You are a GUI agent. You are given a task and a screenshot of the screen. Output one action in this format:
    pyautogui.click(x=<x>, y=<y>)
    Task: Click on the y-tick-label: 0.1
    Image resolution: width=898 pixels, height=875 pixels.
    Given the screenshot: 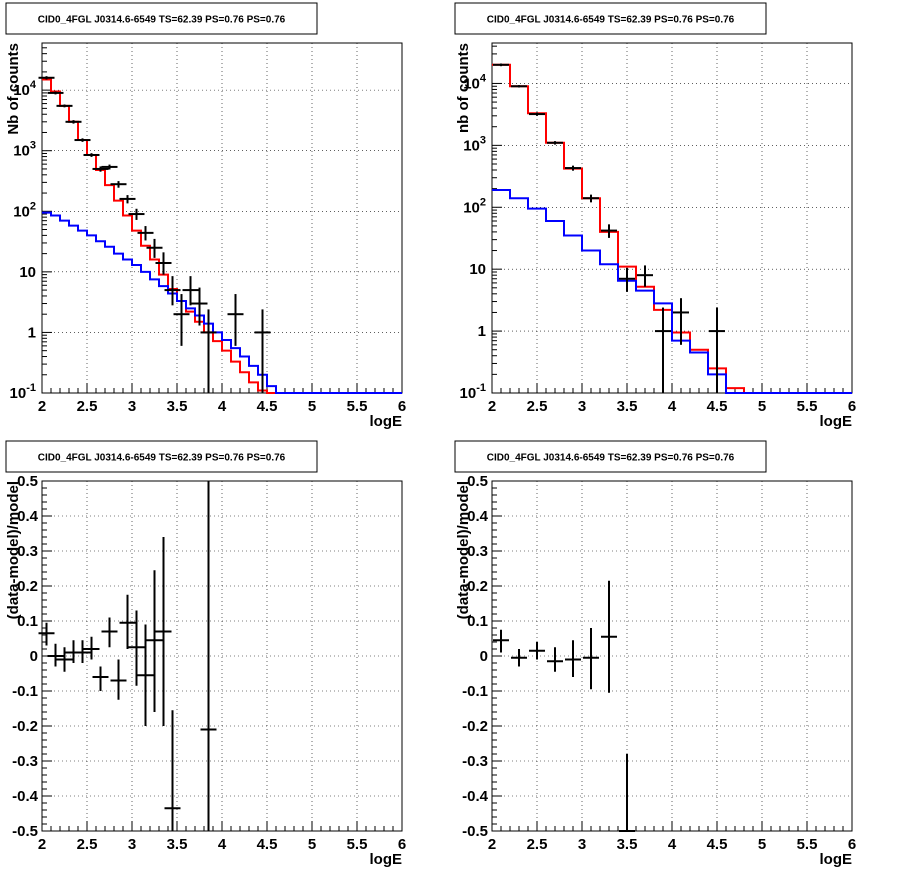 What is the action you would take?
    pyautogui.click(x=477, y=621)
    